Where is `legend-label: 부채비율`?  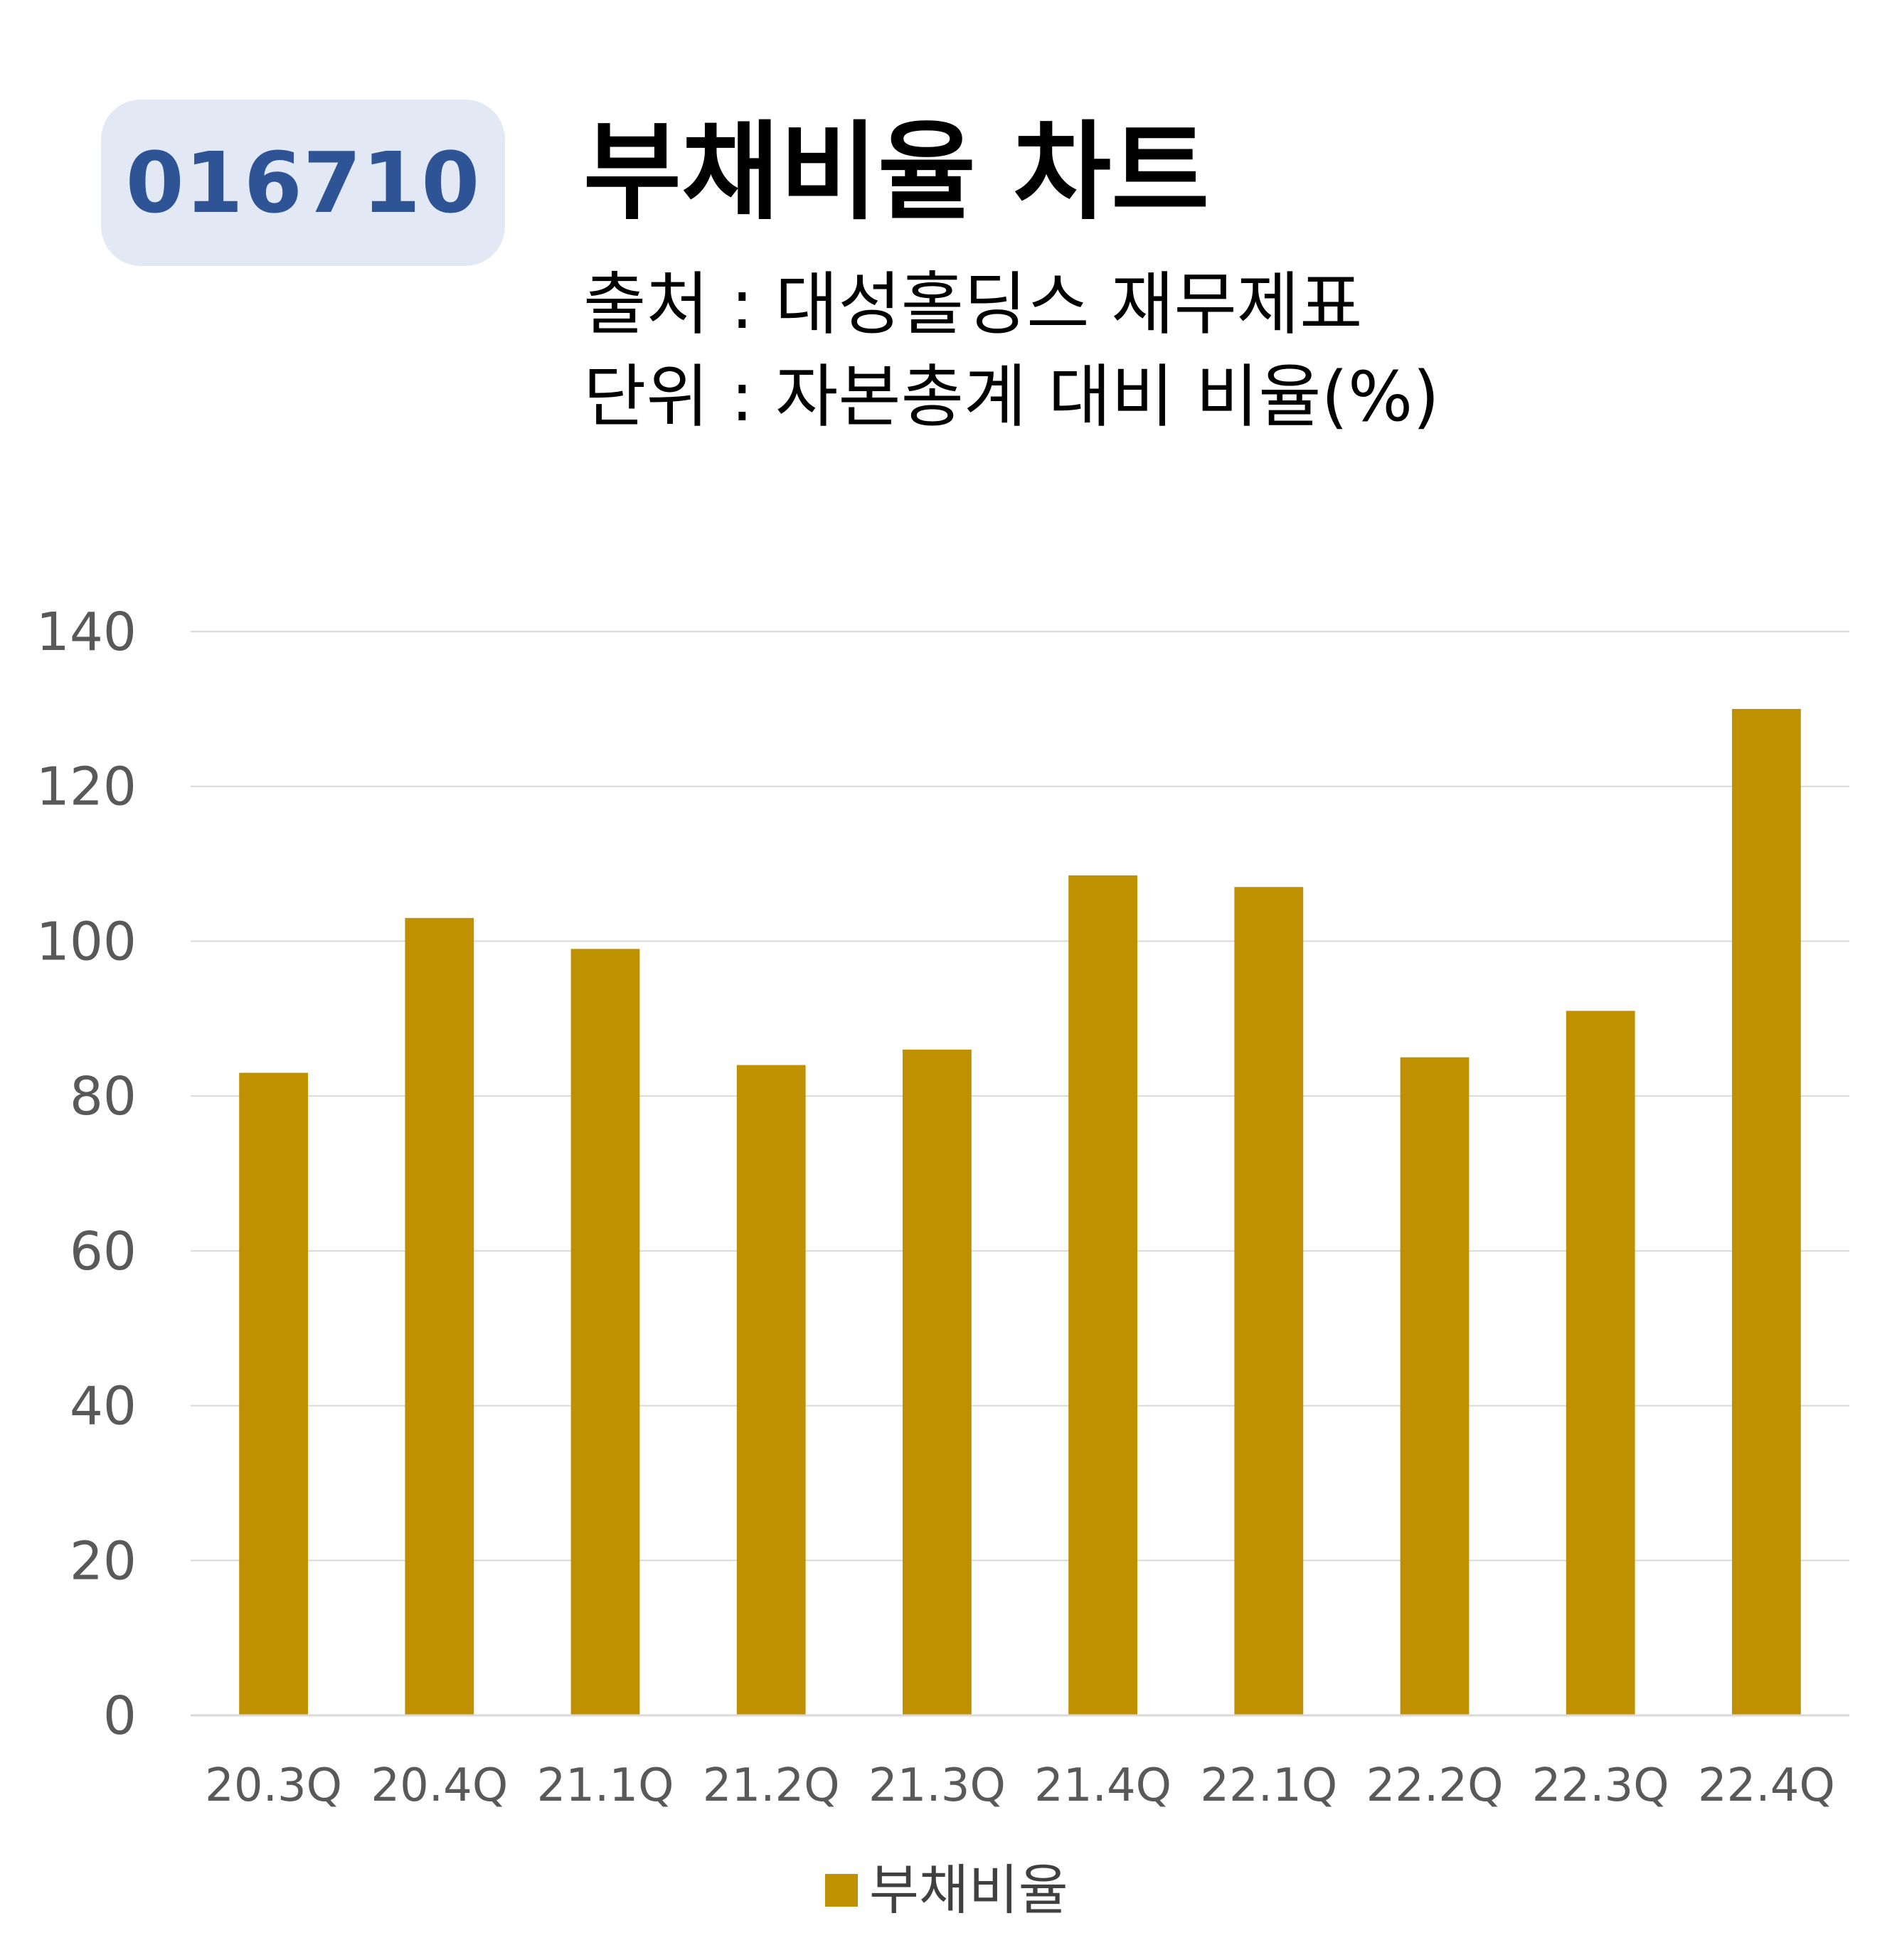
legend-label: 부채비율 is located at coordinates (969, 1890).